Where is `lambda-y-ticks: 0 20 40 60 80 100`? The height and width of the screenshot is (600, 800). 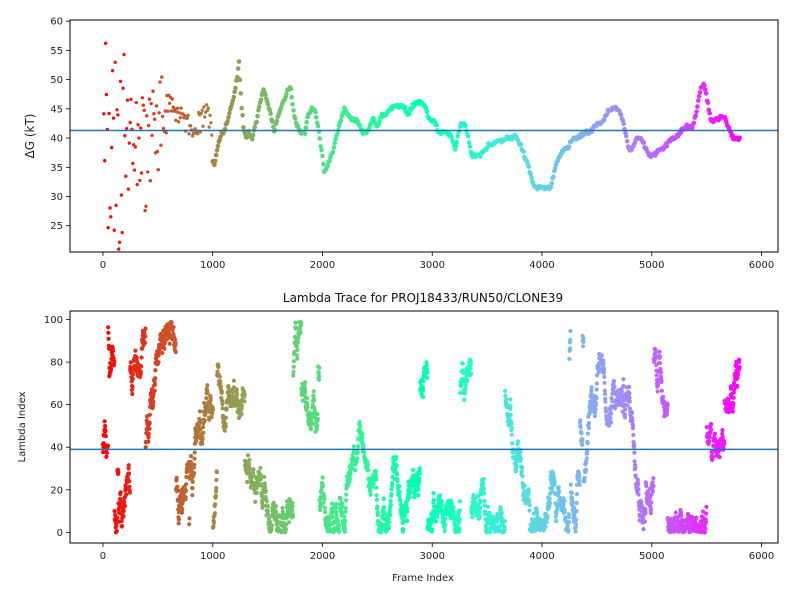
lambda-y-ticks: 0 20 40 60 80 100 is located at coordinates (57, 427).